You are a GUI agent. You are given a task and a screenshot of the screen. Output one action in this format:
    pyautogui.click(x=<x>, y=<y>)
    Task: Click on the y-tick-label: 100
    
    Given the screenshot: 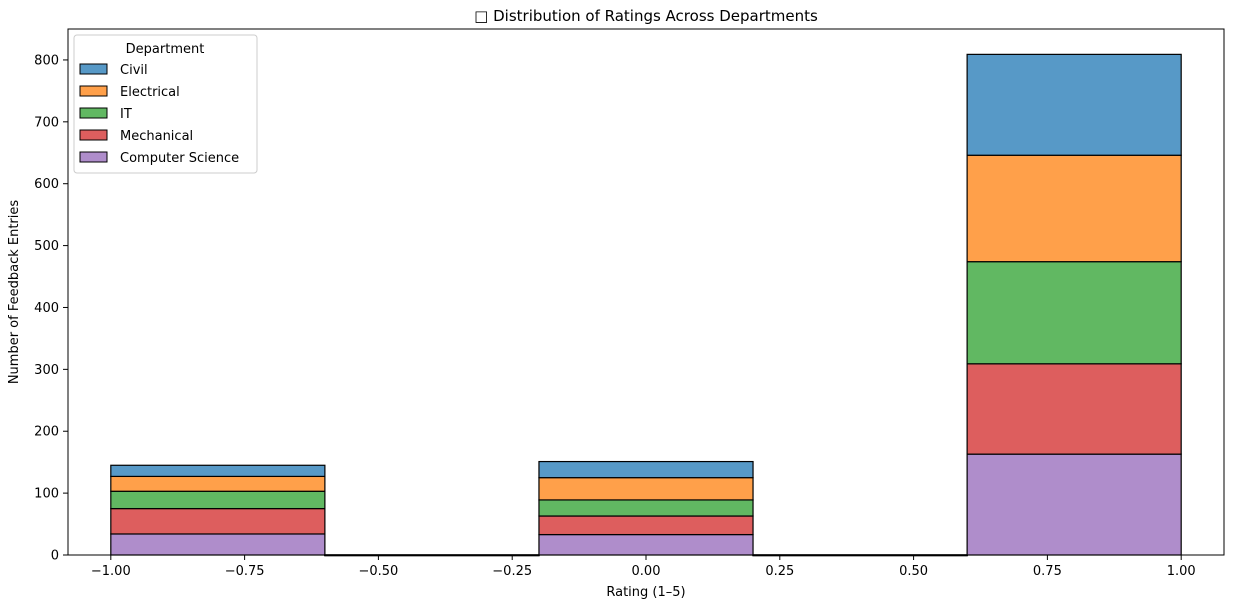 What is the action you would take?
    pyautogui.click(x=46, y=494)
    